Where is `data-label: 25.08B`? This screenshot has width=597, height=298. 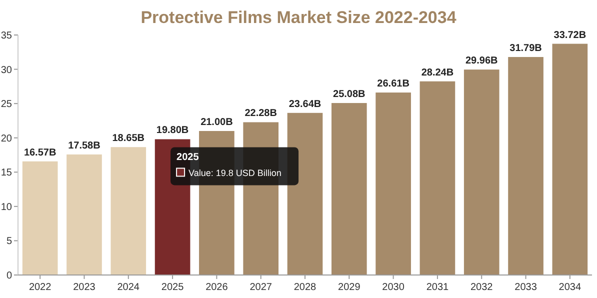 data-label: 25.08B is located at coordinates (349, 94).